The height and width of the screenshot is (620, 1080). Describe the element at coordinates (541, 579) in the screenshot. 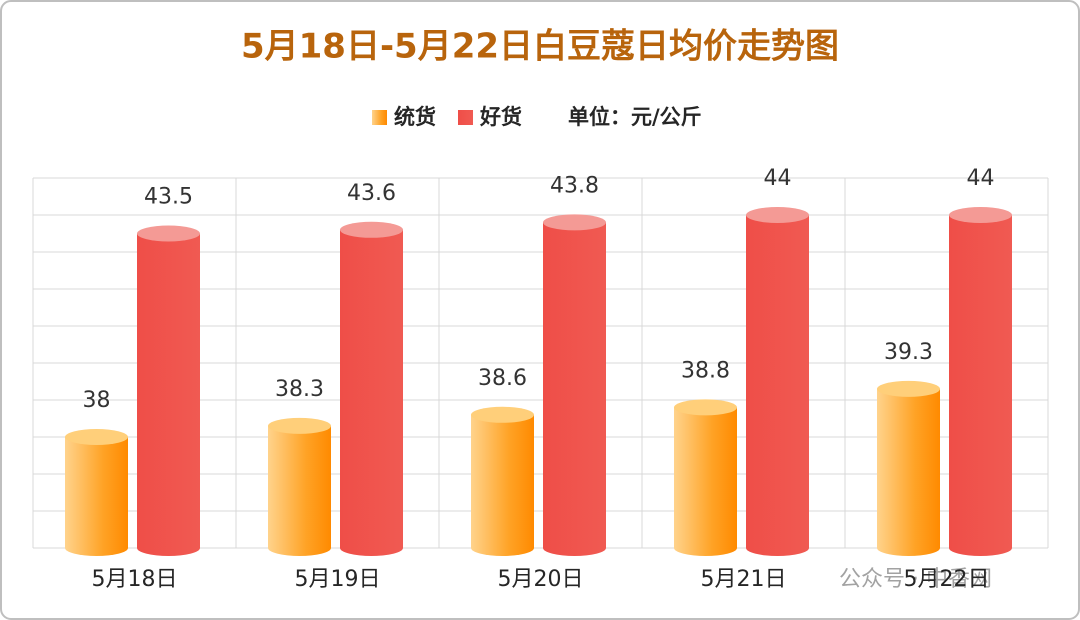

I see `x-tick-label: 5月20日` at that location.